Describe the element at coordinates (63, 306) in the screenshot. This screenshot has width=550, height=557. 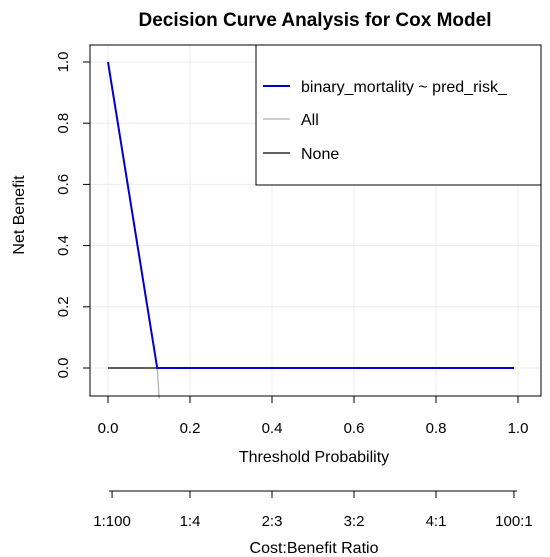
I see `y-tick-label: 0.2` at that location.